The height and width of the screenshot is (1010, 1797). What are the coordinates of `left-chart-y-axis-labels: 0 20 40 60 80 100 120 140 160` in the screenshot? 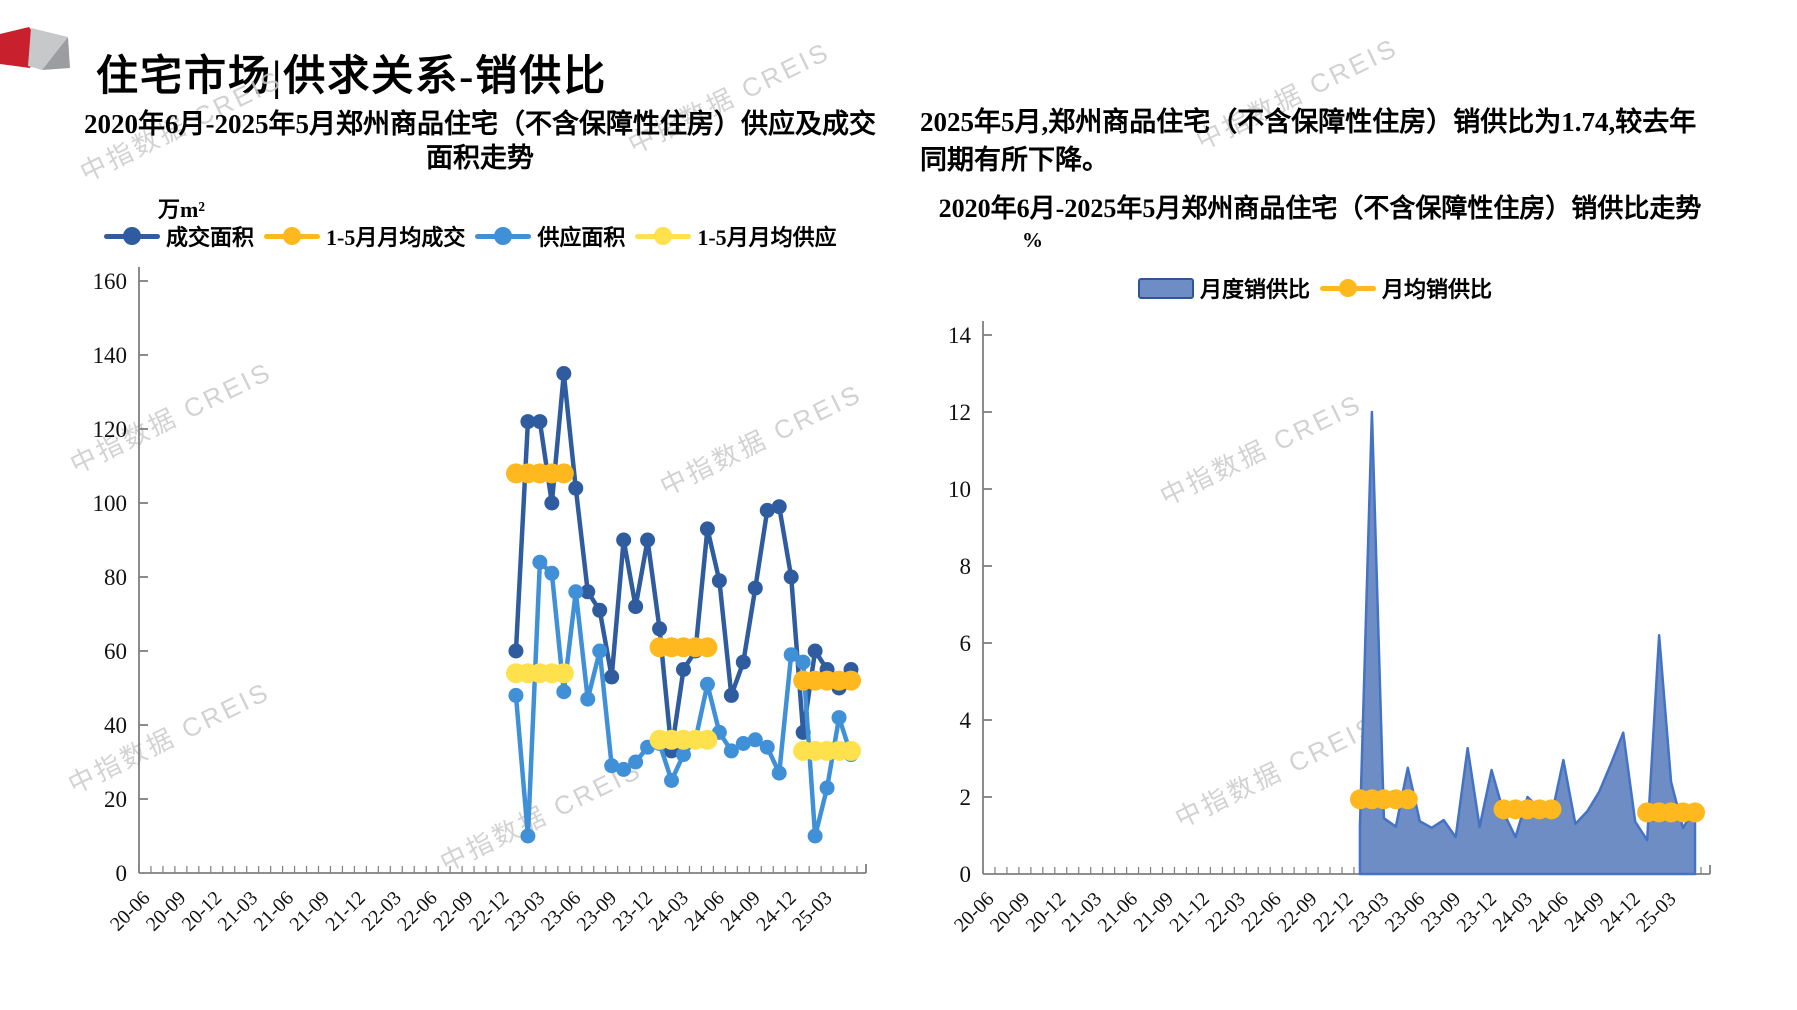 It's located at (110, 577).